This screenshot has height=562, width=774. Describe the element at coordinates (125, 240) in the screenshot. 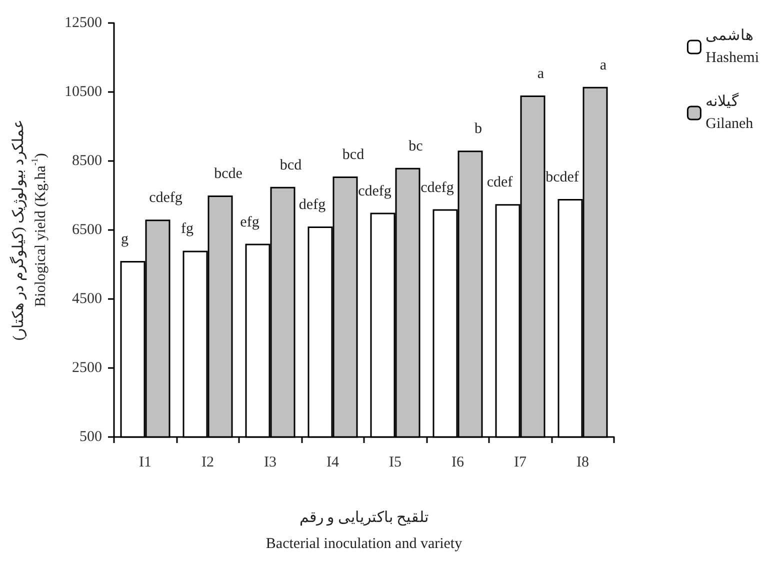

I see `data-label: g` at that location.